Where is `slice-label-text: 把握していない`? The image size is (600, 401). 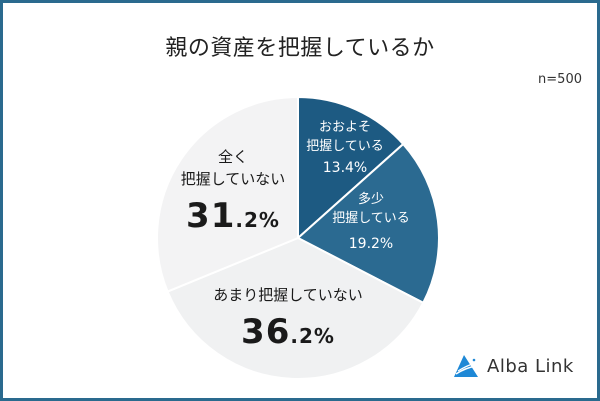
slice-label-text: 把握していない is located at coordinates (233, 179).